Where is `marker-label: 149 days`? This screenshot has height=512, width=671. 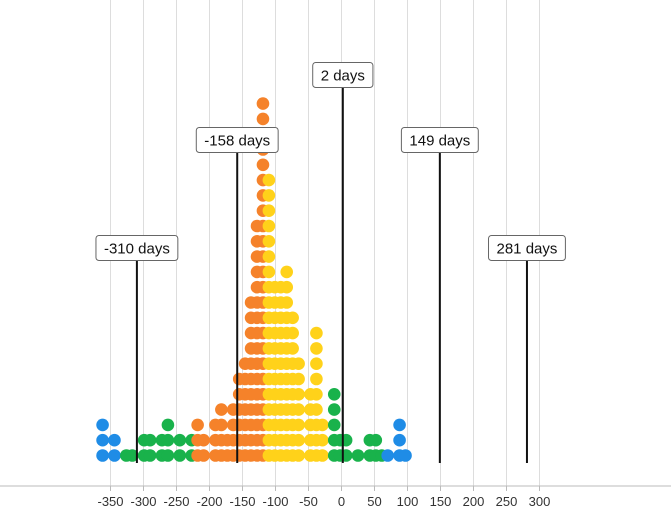
marker-label: 149 days is located at coordinates (439, 141).